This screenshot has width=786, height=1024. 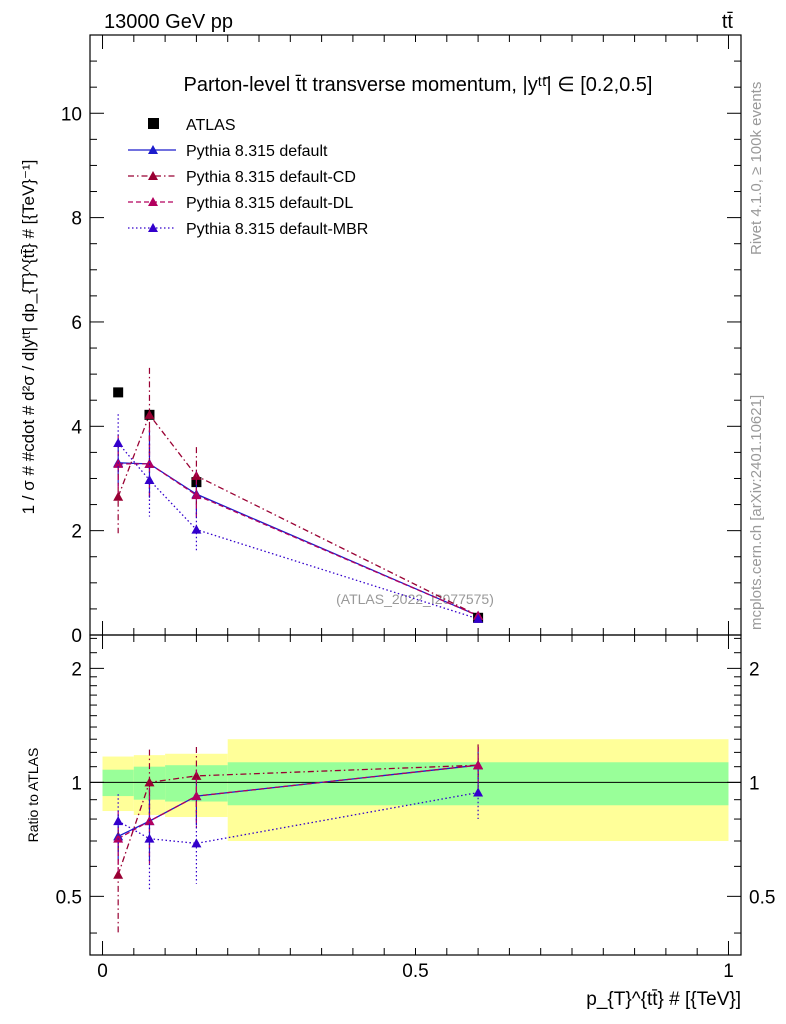 What do you see at coordinates (69, 897) in the screenshot?
I see `ratio-y-tick-label: 0.5` at bounding box center [69, 897].